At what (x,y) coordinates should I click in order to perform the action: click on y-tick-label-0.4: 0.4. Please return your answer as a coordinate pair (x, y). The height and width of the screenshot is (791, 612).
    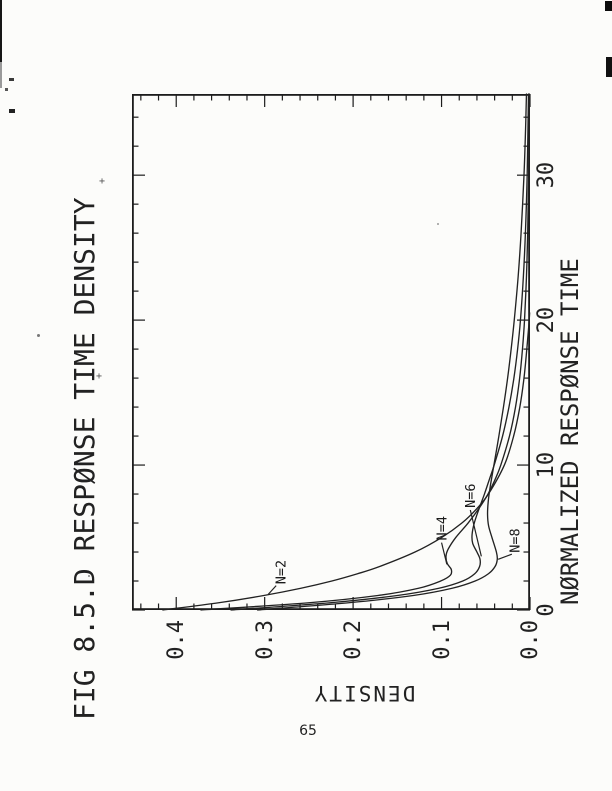
    Looking at the image, I should click on (177, 640).